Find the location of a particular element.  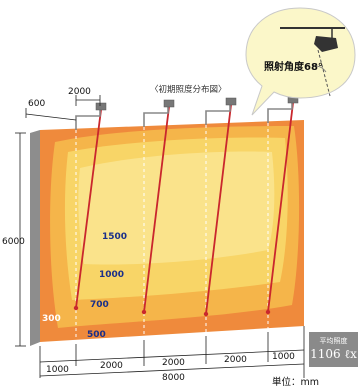

bottom-dimension-3: 2000 is located at coordinates (173, 363).